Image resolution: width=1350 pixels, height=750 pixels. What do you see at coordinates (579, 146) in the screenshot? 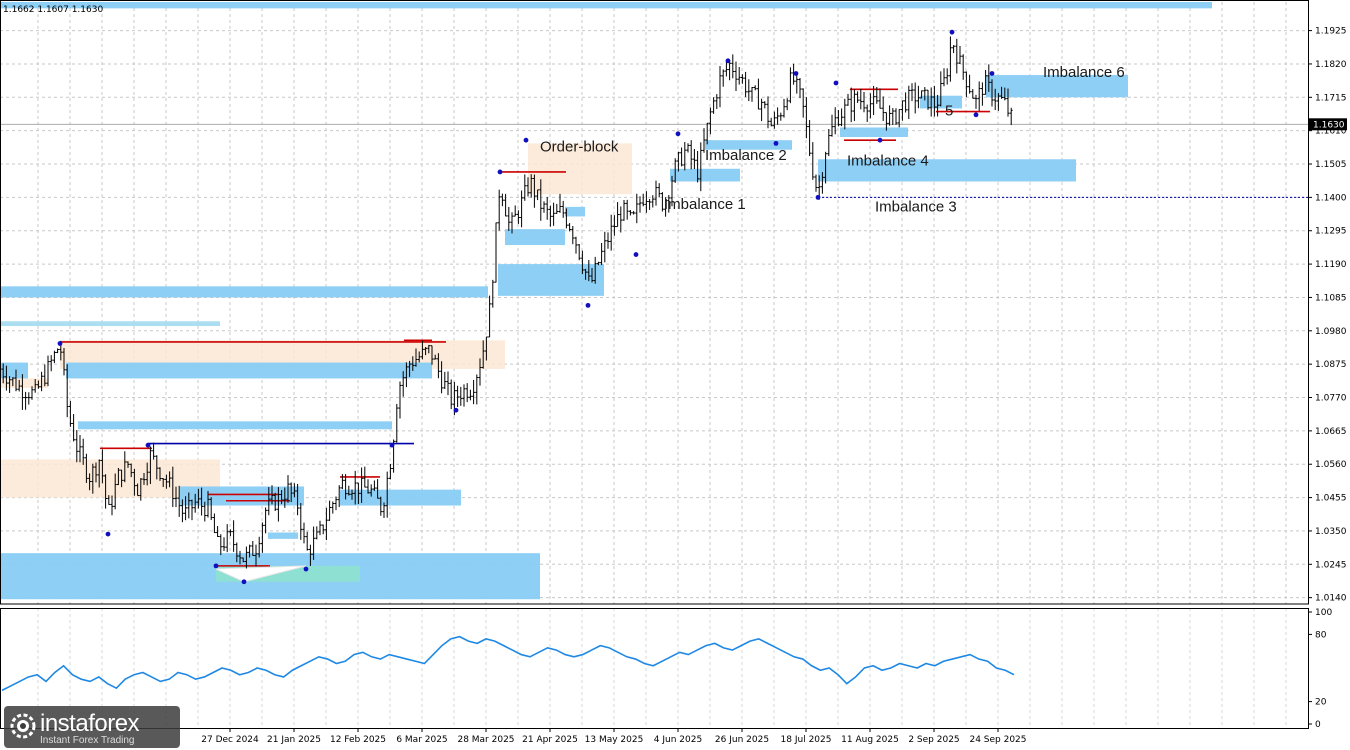
I see `zone-label: Order-block` at bounding box center [579, 146].